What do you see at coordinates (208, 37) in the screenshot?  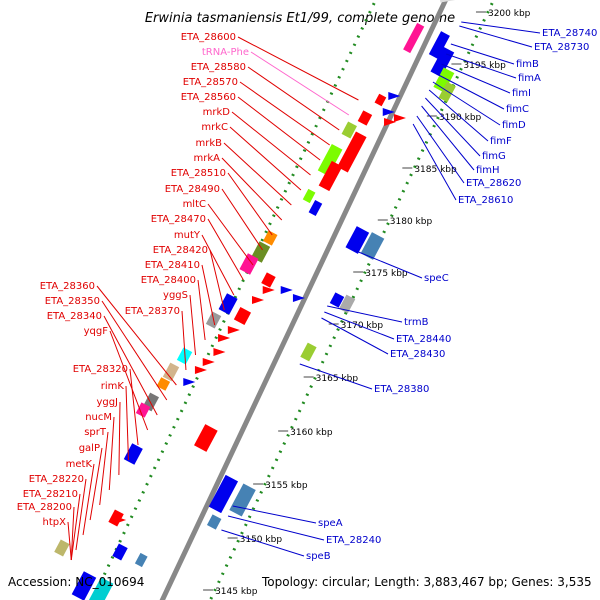 I see `left-gene-label: ETA_28600` at bounding box center [208, 37].